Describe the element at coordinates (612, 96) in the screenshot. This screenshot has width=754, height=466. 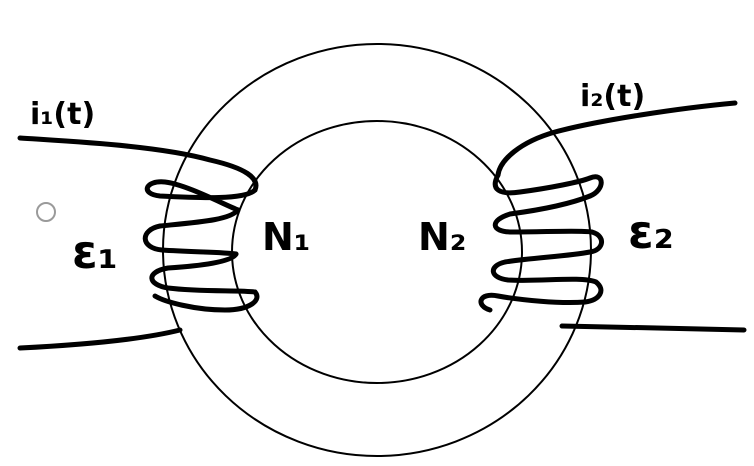
I see `current-label-right: i₂(t)` at that location.